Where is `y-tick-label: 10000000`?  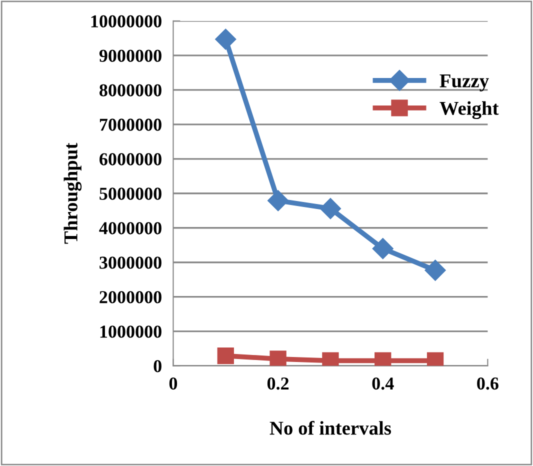 y-tick-label: 10000000 is located at coordinates (126, 21).